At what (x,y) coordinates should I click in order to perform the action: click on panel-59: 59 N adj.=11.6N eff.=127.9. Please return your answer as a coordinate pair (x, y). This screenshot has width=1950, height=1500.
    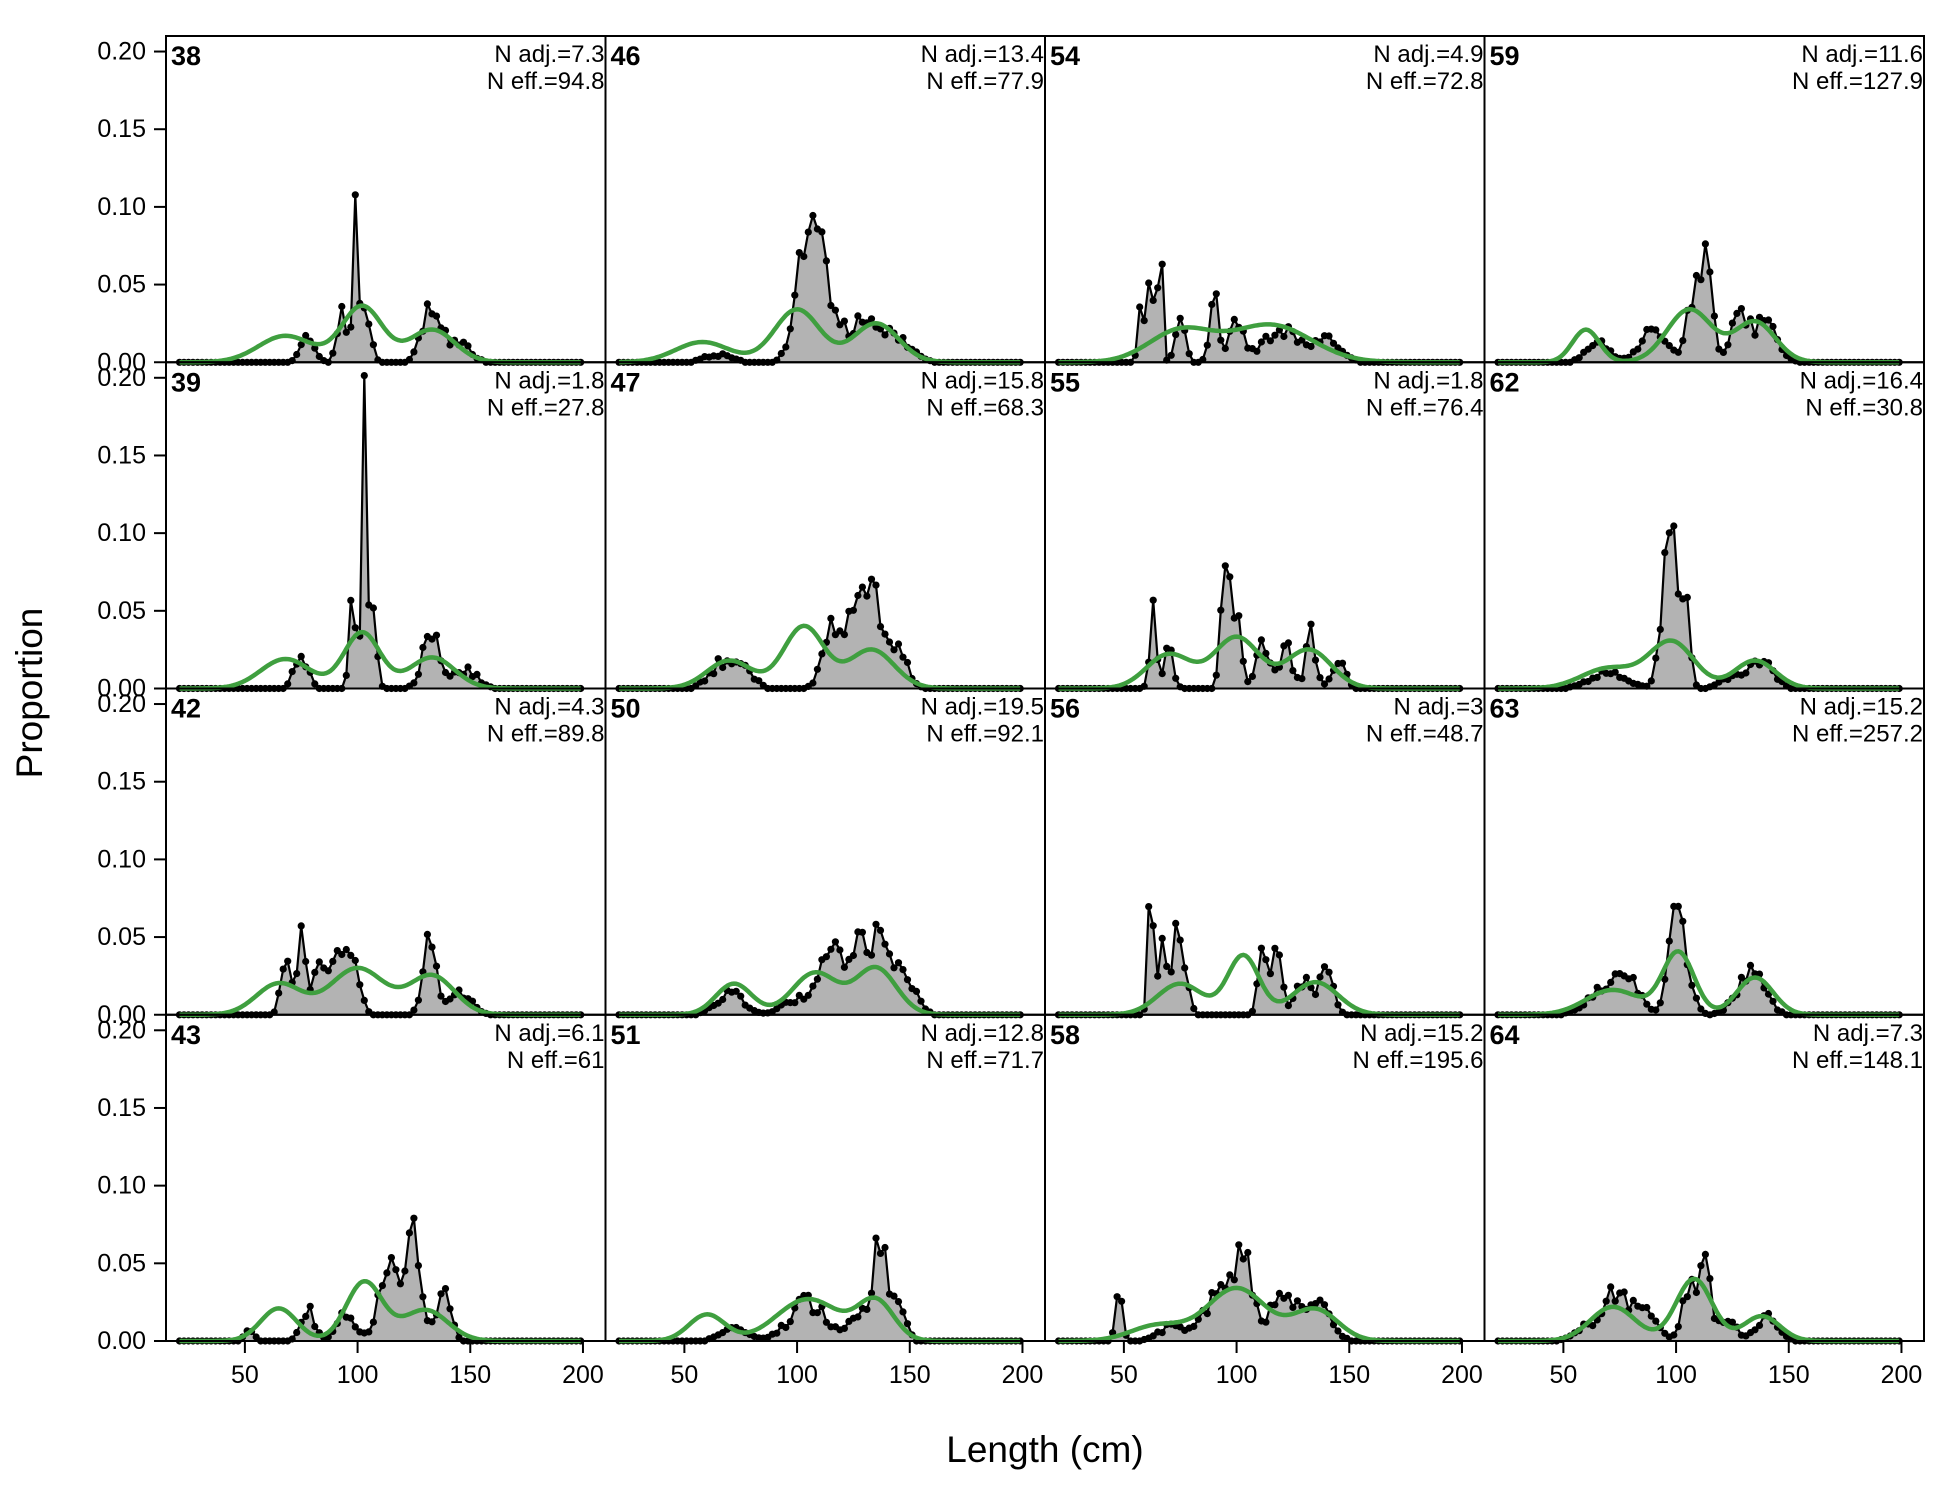
    Looking at the image, I should click on (1704, 200).